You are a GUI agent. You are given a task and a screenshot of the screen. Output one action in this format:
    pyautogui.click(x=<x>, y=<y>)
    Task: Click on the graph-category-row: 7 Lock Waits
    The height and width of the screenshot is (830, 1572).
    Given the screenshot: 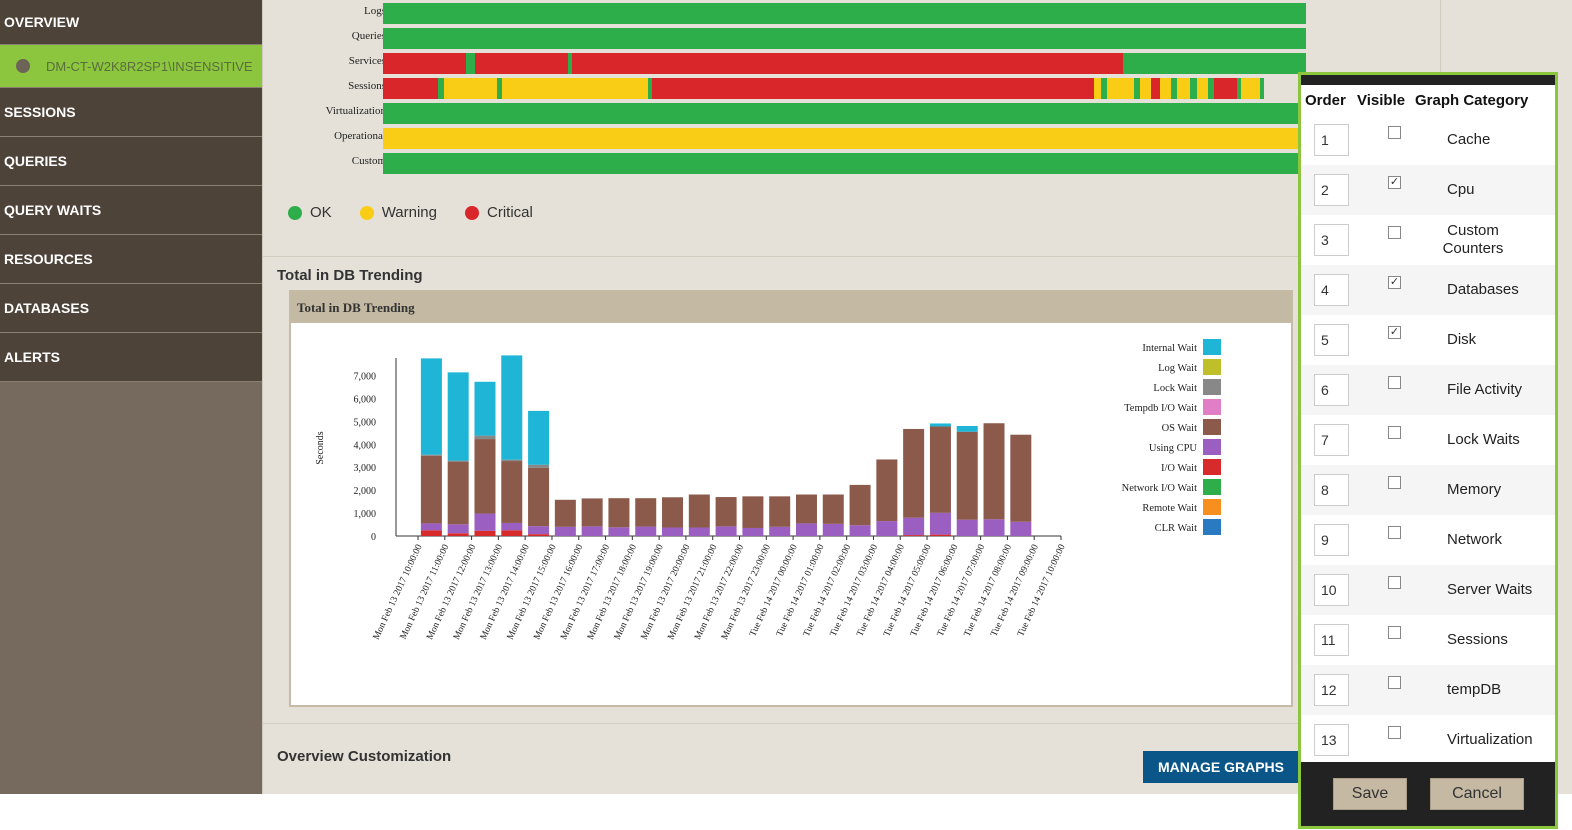 What is the action you would take?
    pyautogui.click(x=1428, y=440)
    